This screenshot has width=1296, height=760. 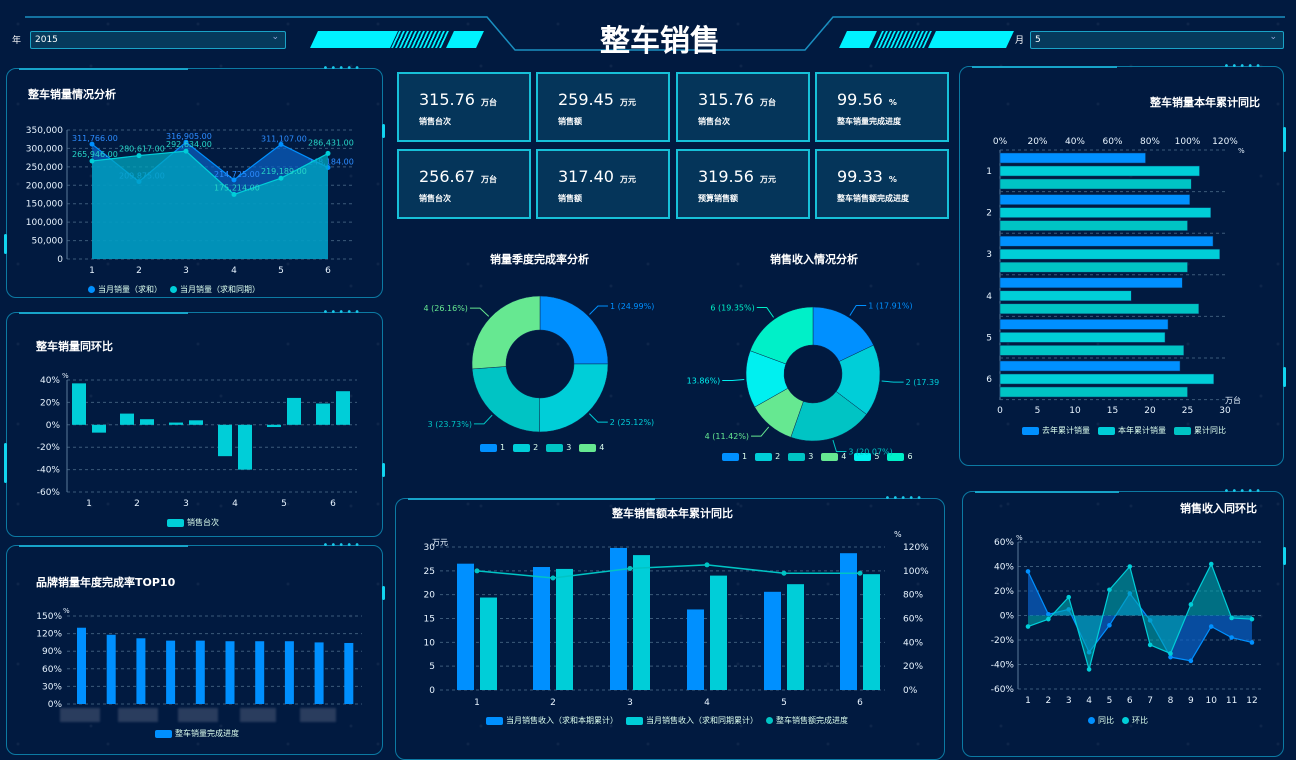 What do you see at coordinates (48, 242) in the screenshot?
I see `y-tick-label: 50,000` at bounding box center [48, 242].